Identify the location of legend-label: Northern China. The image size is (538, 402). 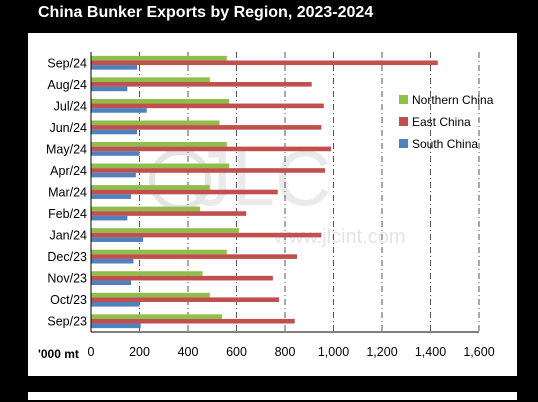
(453, 100).